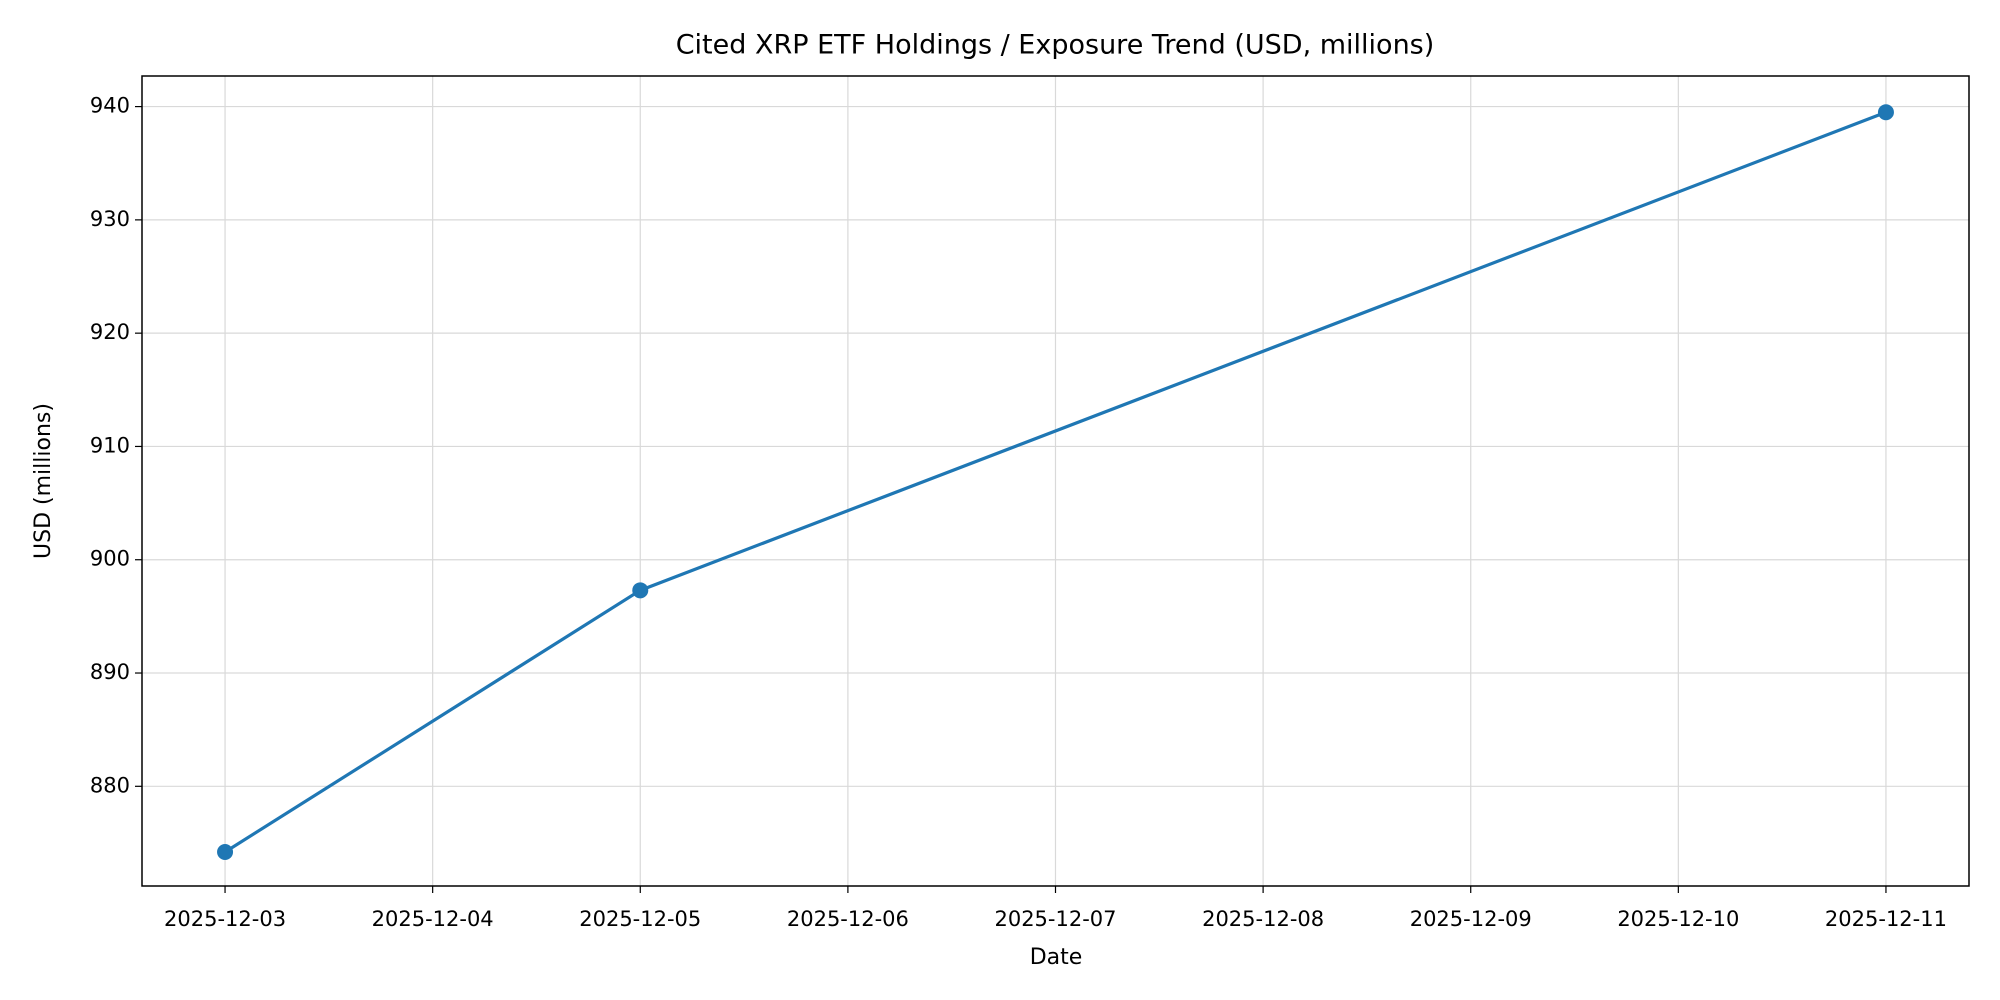  I want to click on x-tick-label: 2025-12-04, so click(433, 919).